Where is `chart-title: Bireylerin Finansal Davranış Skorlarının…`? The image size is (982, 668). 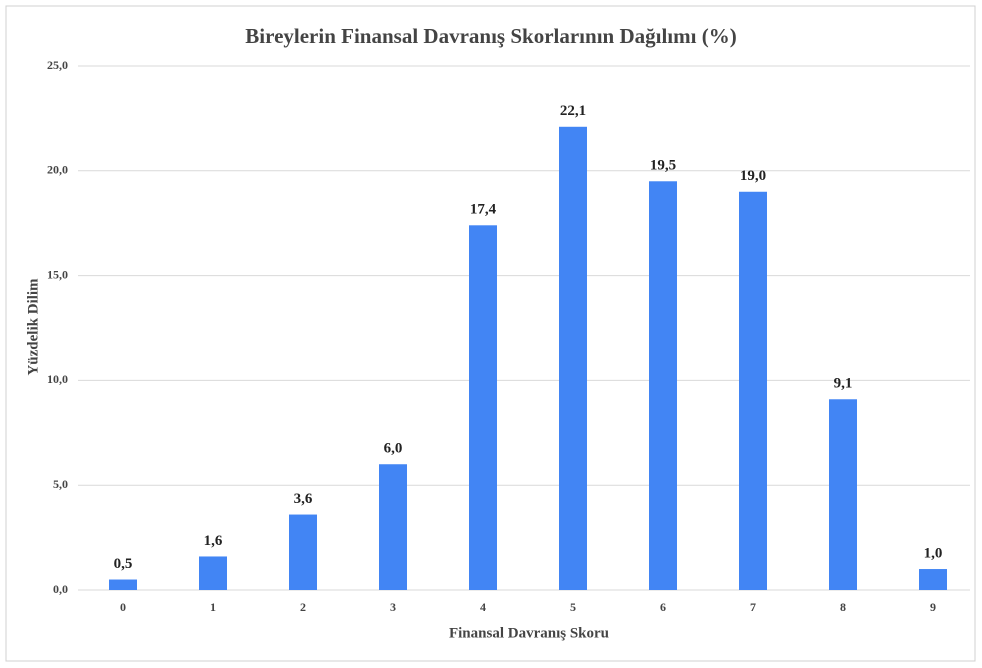
chart-title: Bireylerin Finansal Davranış Skorlarının… is located at coordinates (490, 36).